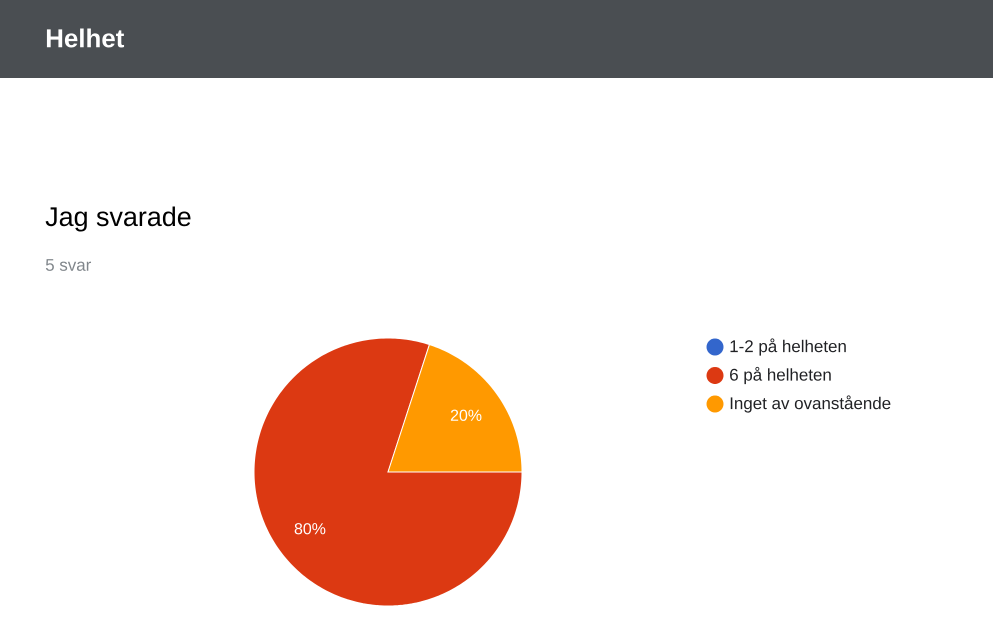 This screenshot has width=993, height=642. Describe the element at coordinates (310, 528) in the screenshot. I see `data-label: 80%` at that location.